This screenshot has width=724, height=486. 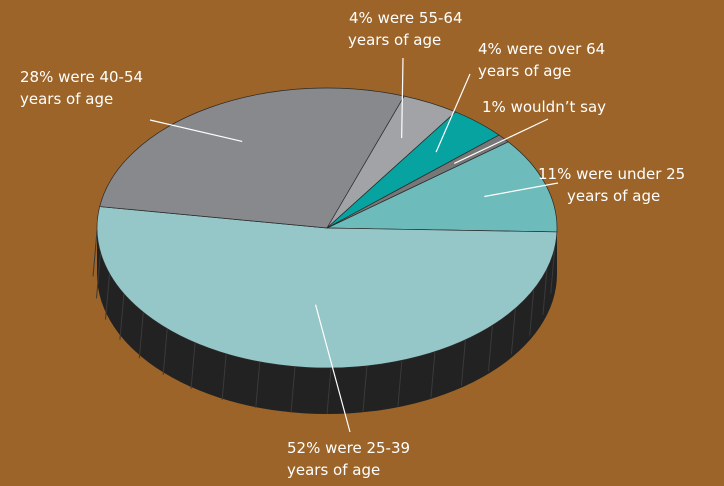 I want to click on pie-slice-wouldn-t-say, so click(x=417, y=181).